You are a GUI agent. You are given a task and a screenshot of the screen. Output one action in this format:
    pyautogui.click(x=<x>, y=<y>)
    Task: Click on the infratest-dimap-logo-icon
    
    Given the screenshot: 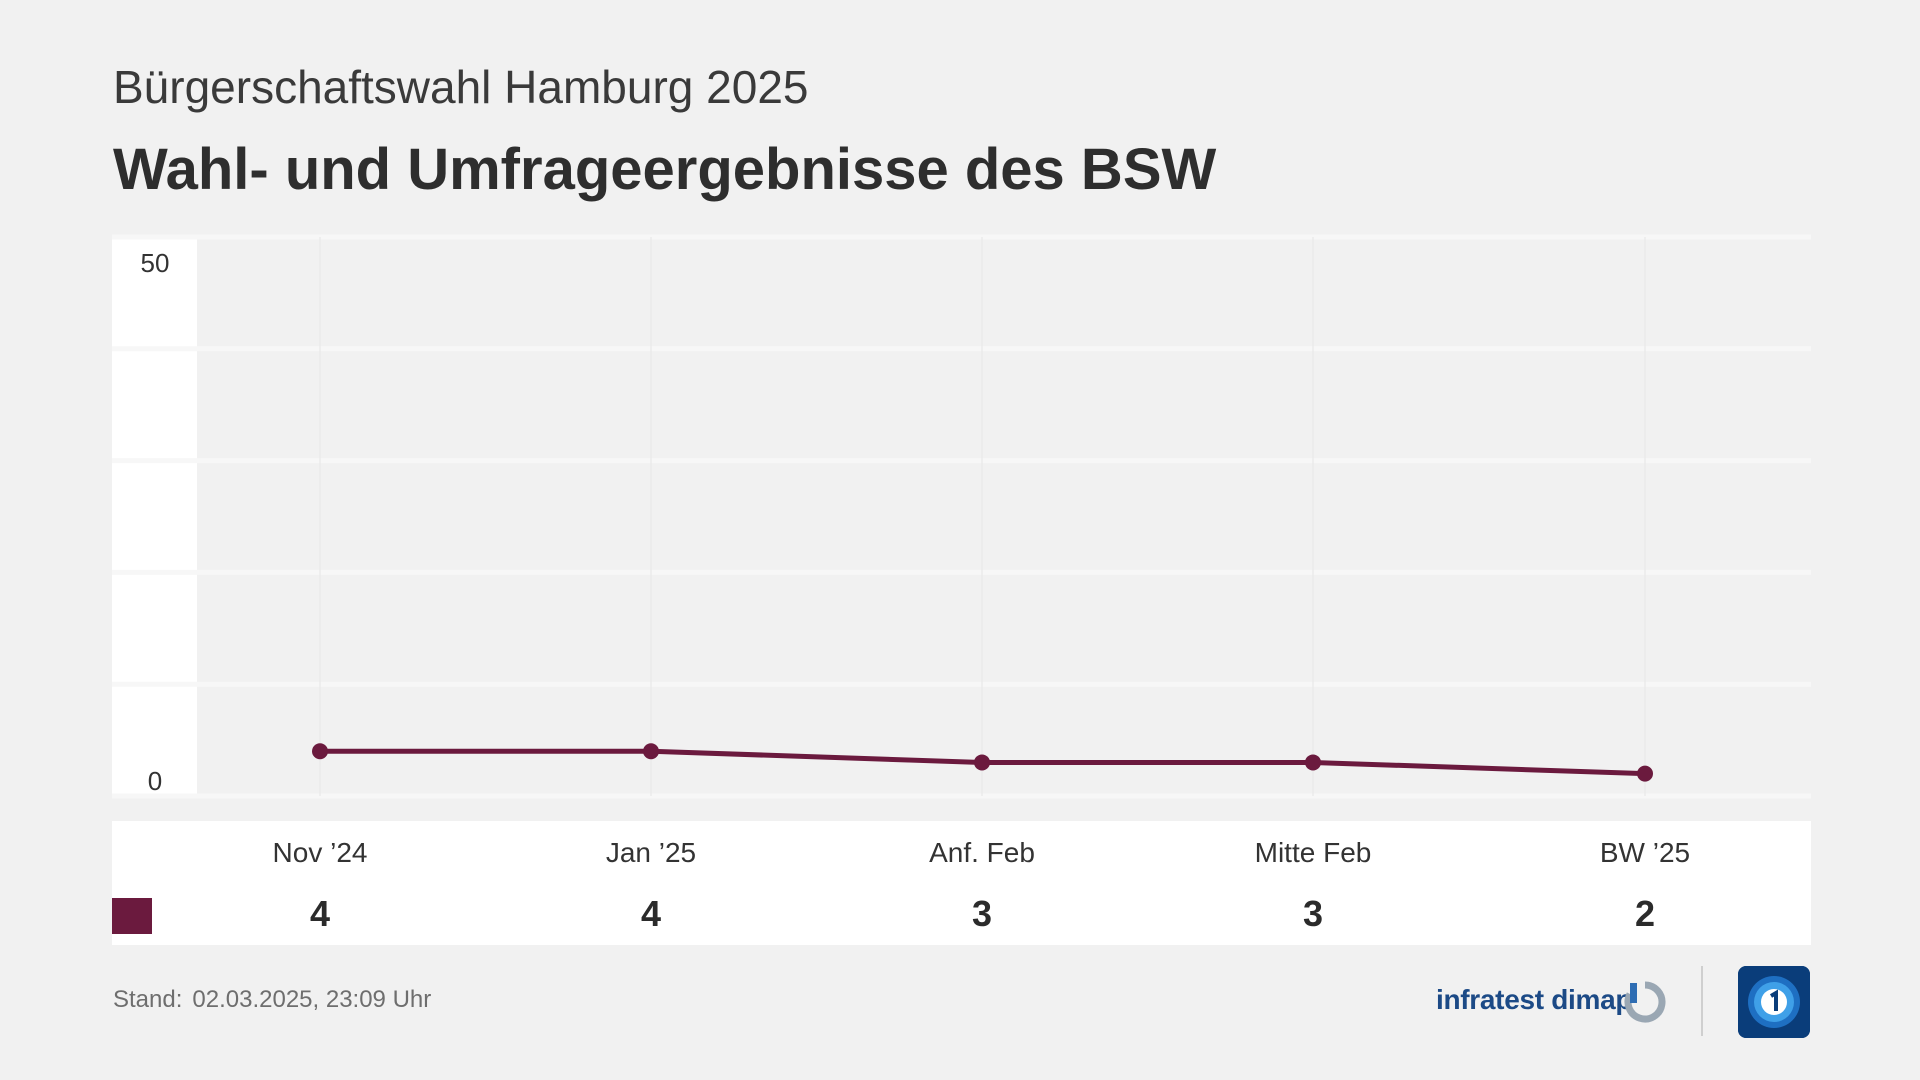 What is the action you would take?
    pyautogui.click(x=1645, y=1002)
    